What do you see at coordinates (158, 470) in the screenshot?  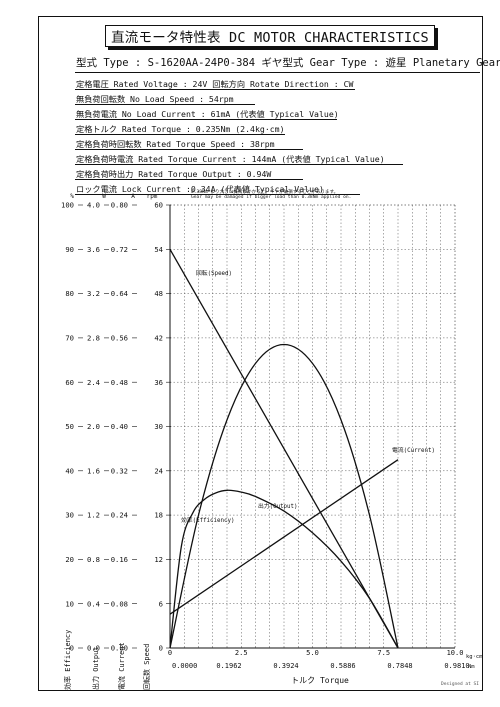 I see `y-tick-label-speed: 24` at bounding box center [158, 470].